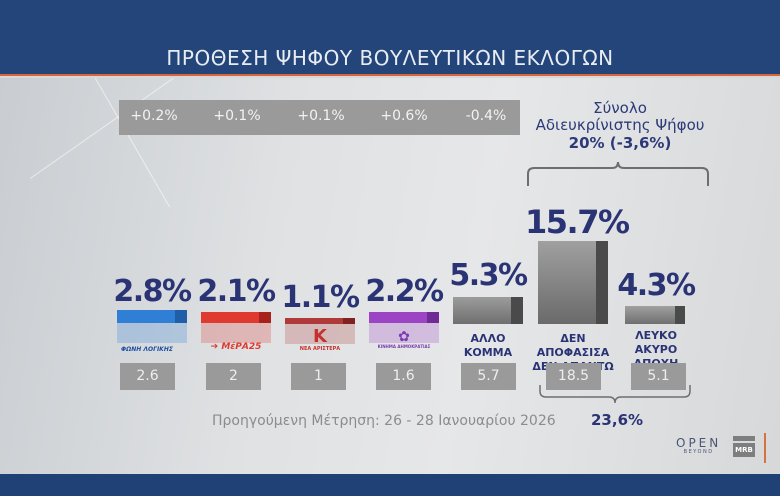 The height and width of the screenshot is (496, 780). Describe the element at coordinates (744, 447) in the screenshot. I see `mrb-logo: MRB` at that location.